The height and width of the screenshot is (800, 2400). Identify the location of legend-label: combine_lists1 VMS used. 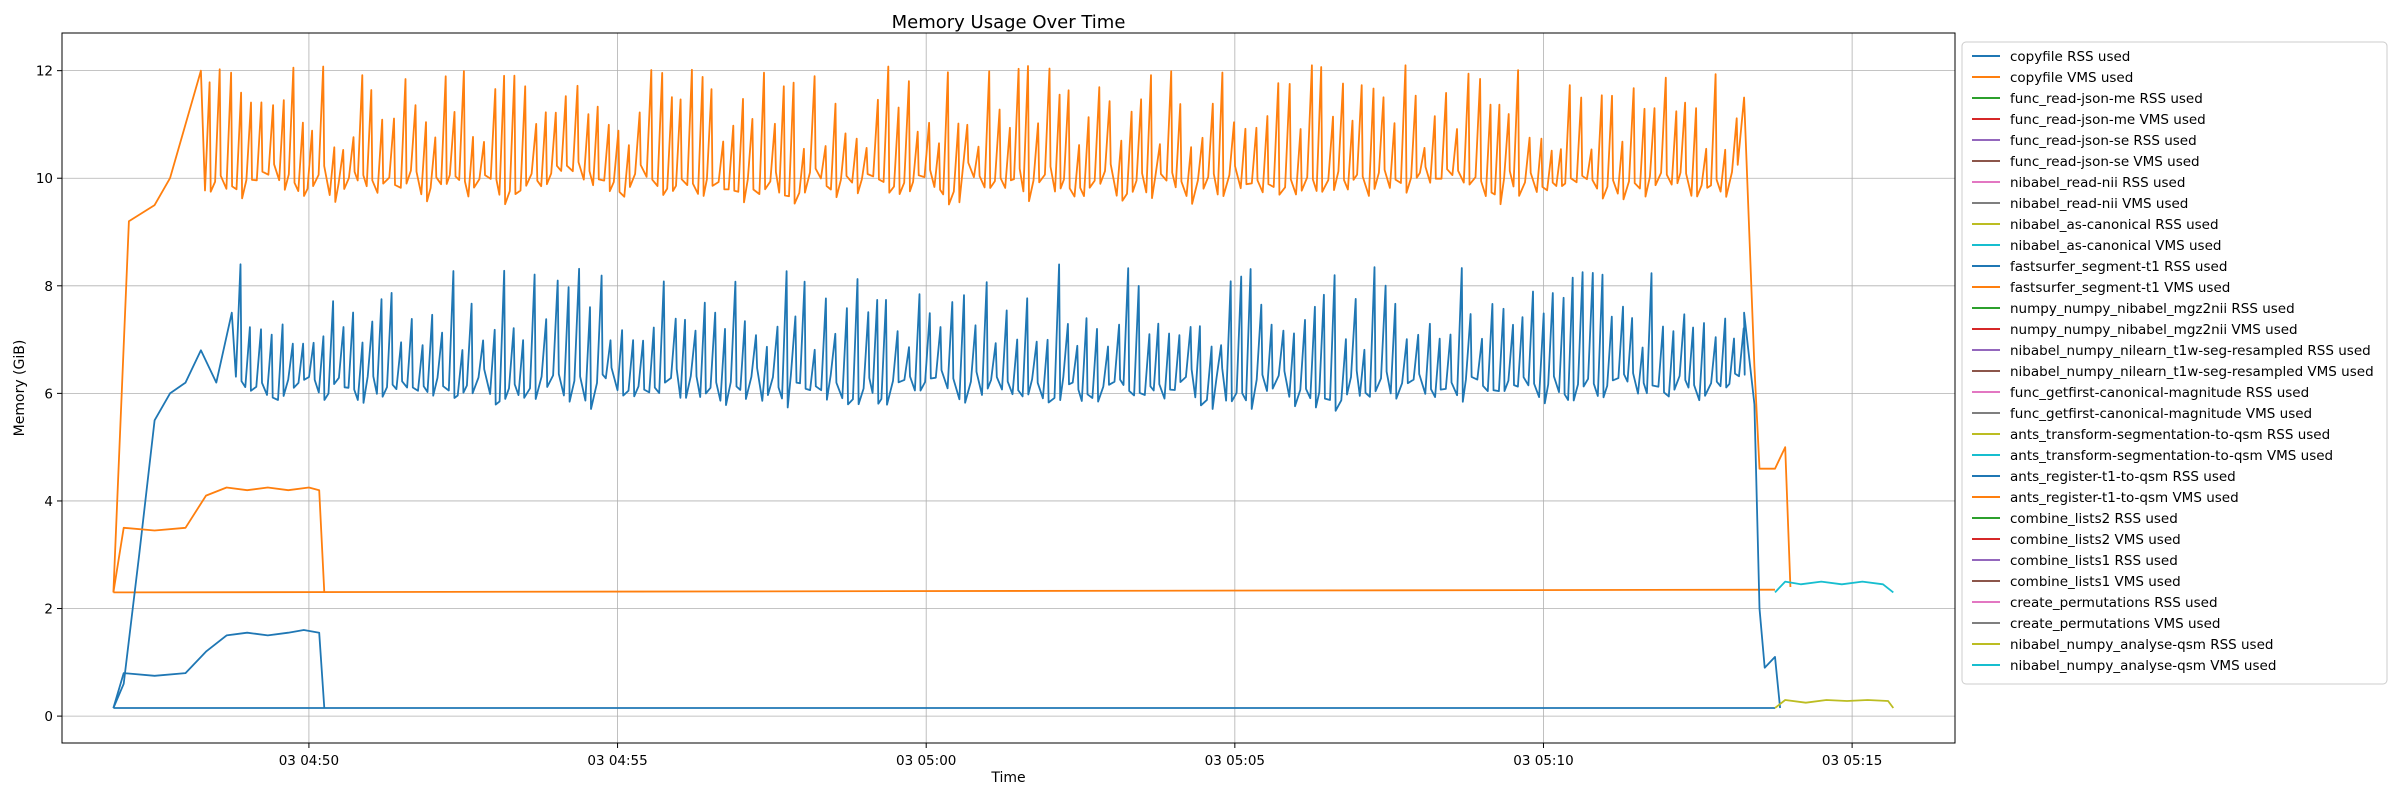
(2095, 582).